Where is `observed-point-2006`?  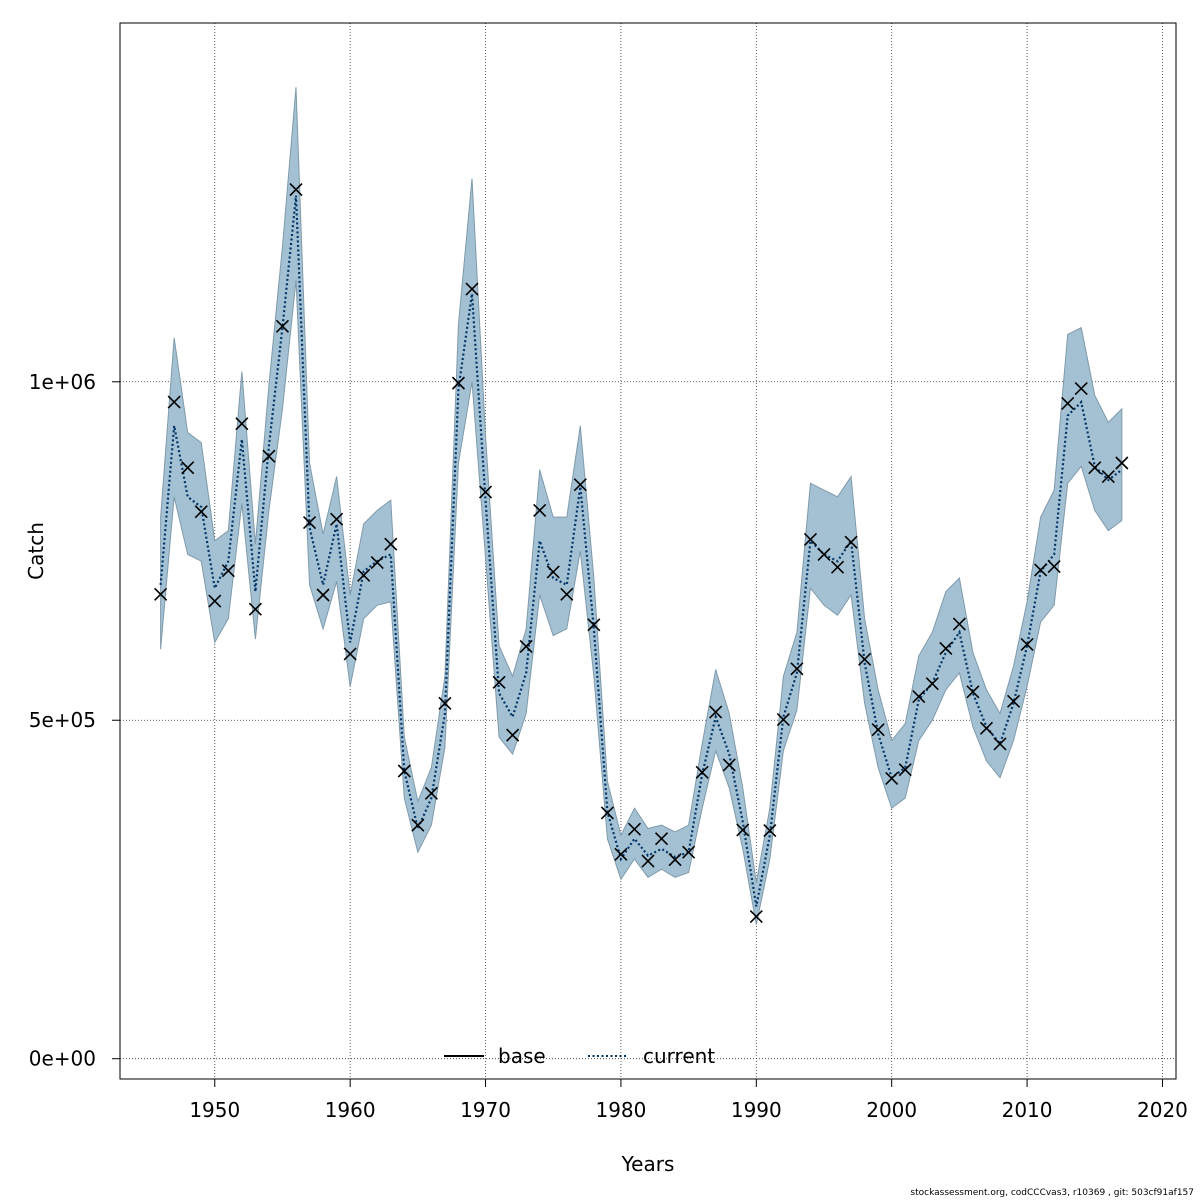
observed-point-2006 is located at coordinates (973, 692).